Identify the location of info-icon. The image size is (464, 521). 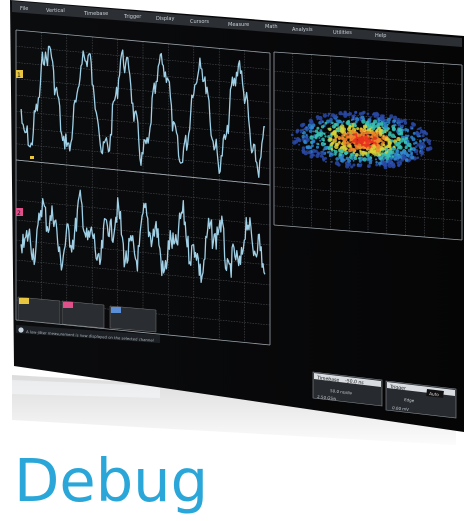
(21, 330).